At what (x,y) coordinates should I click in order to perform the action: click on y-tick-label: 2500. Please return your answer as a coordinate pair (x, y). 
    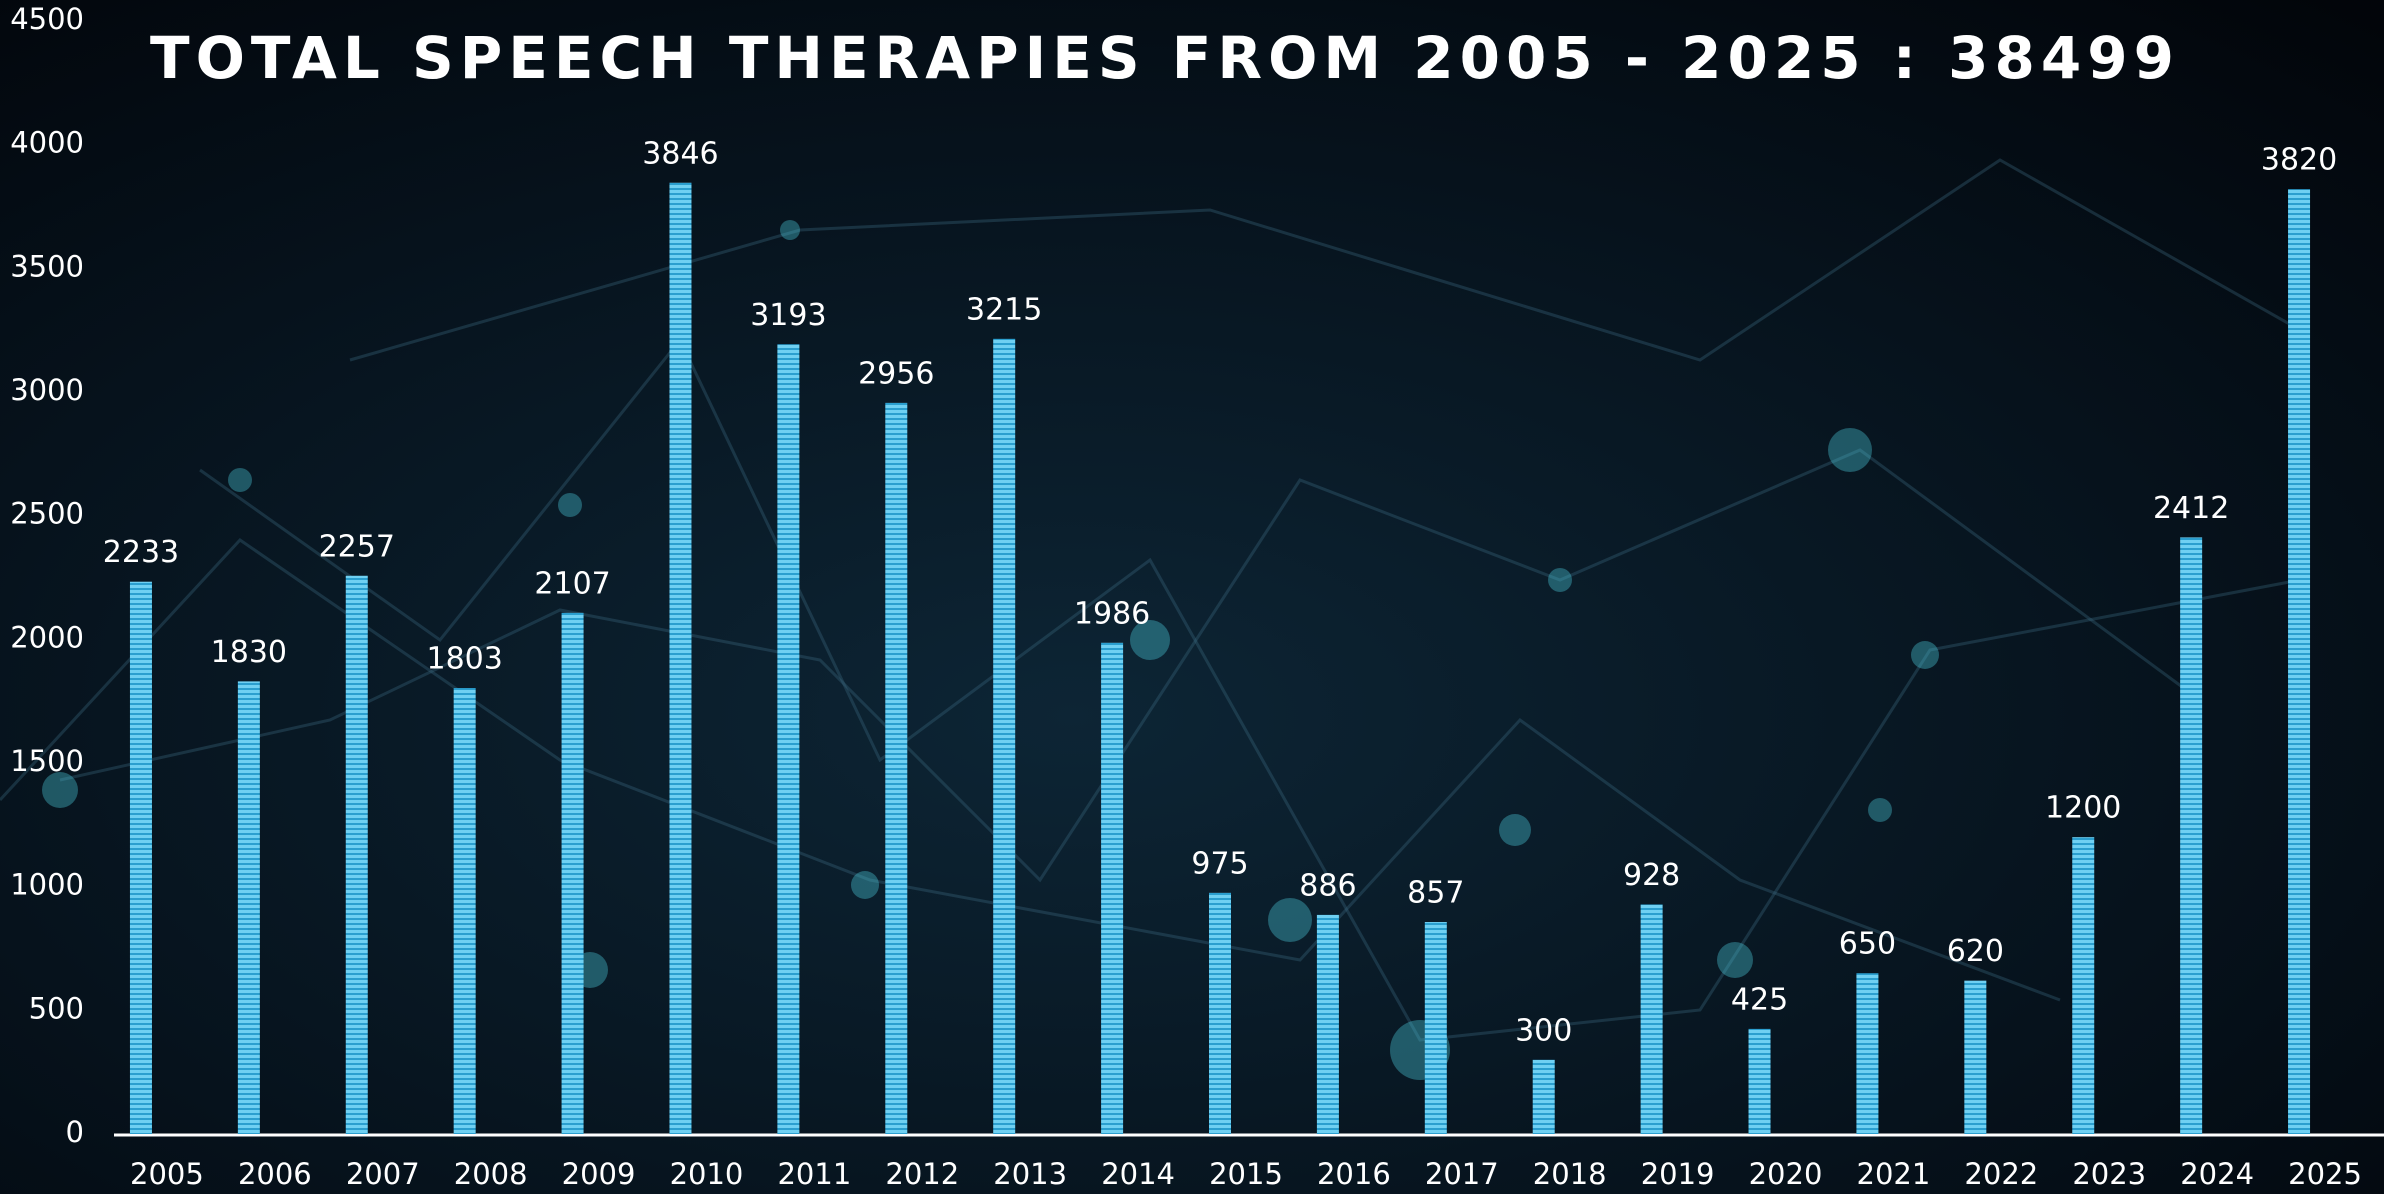
    Looking at the image, I should click on (47, 514).